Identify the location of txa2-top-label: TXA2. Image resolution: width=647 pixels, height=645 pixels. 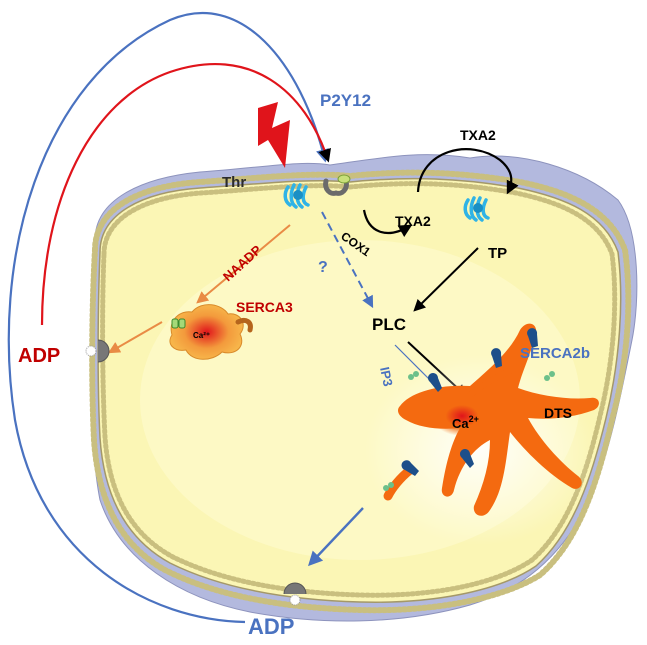
(478, 135).